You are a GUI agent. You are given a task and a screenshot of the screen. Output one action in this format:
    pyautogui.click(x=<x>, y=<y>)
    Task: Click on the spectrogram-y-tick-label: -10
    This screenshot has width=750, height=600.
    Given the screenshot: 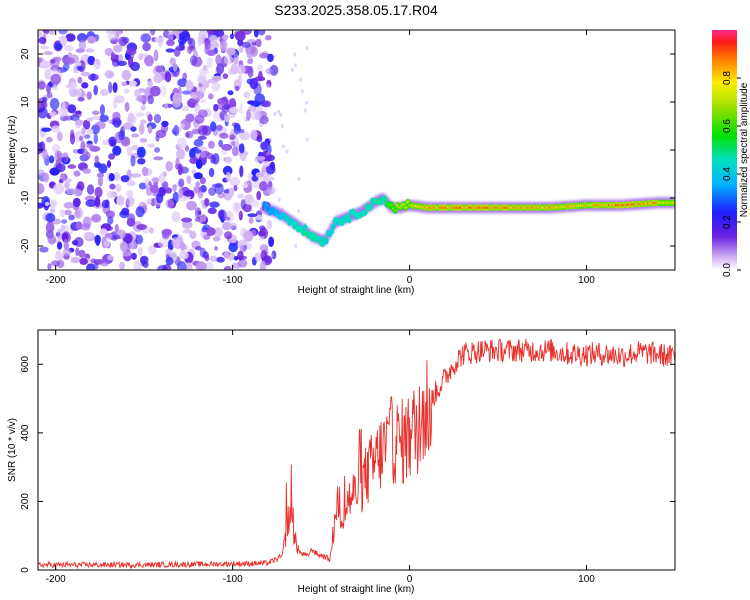 What is the action you would take?
    pyautogui.click(x=25, y=197)
    